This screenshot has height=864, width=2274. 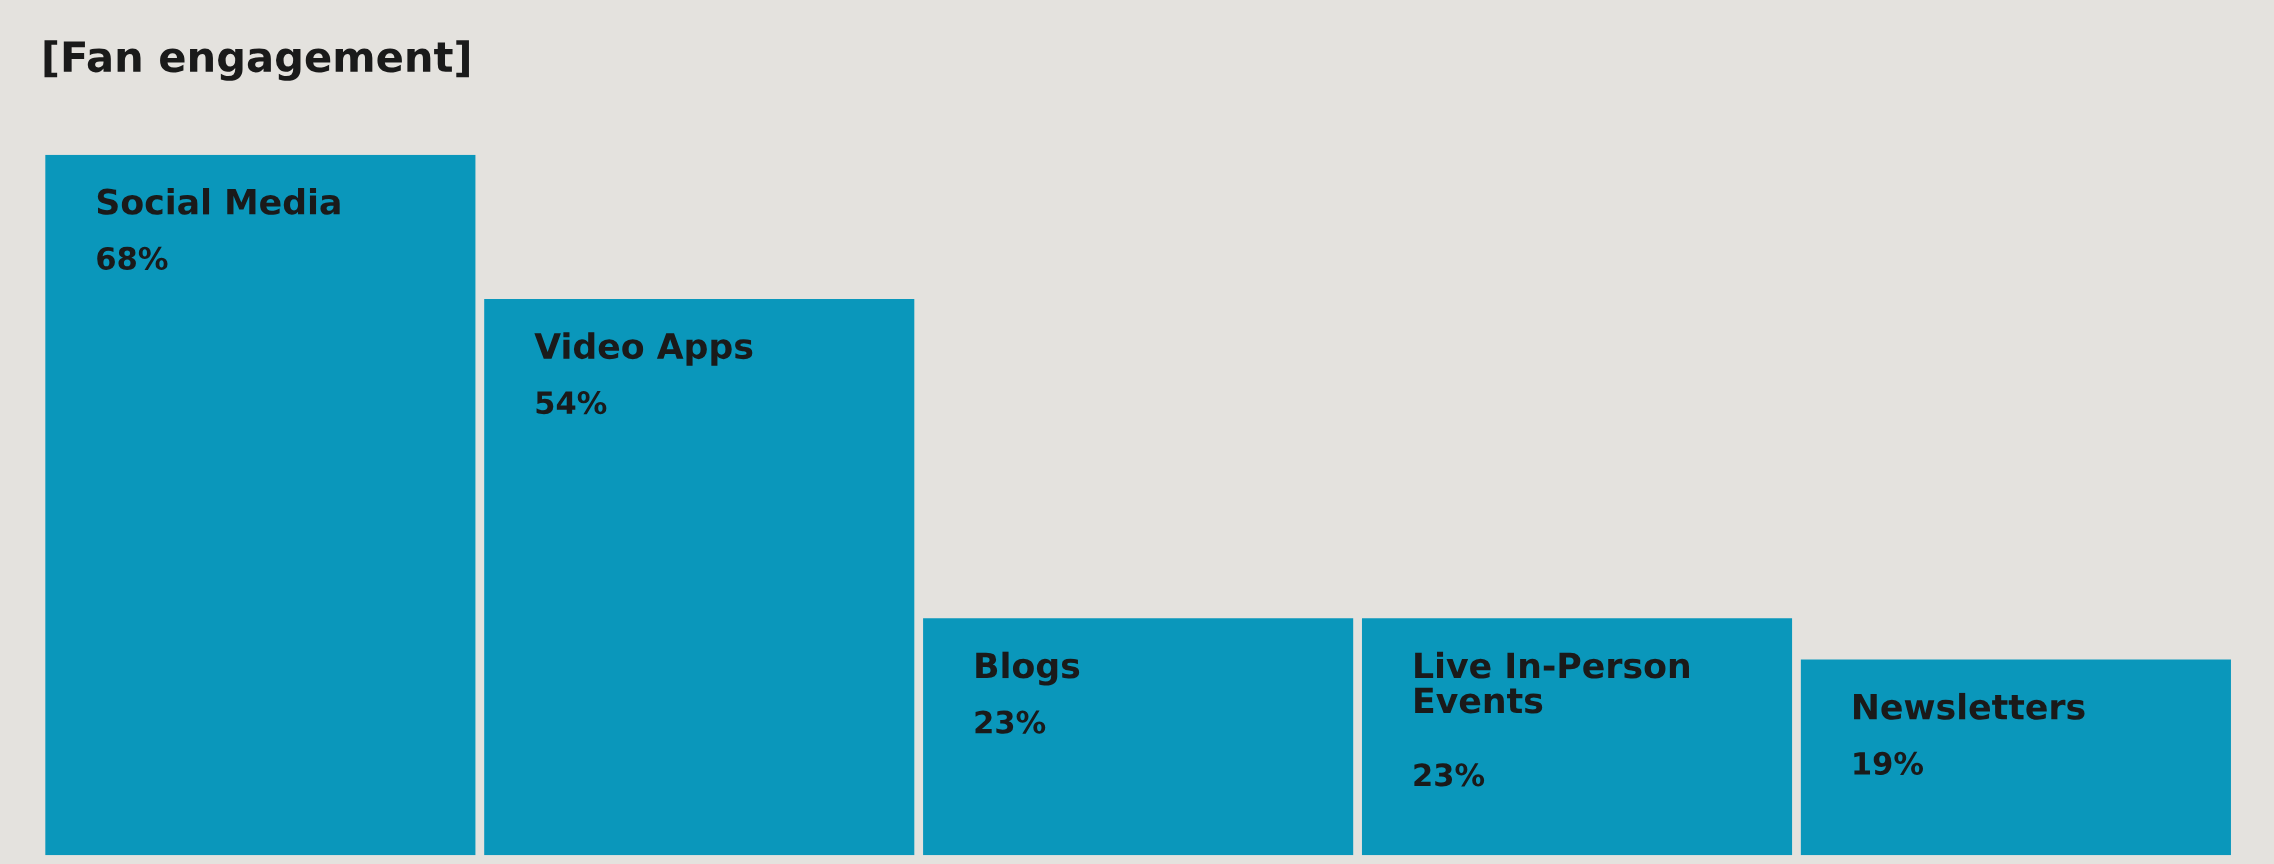 I want to click on x-tick-label: Blogs, so click(x=1028, y=668).